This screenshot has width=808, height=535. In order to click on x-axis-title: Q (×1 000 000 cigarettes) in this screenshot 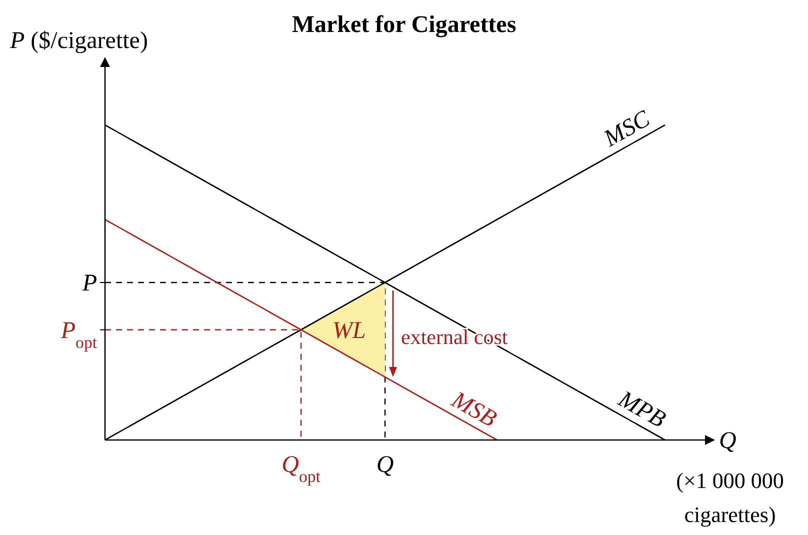, I will do `click(730, 477)`.